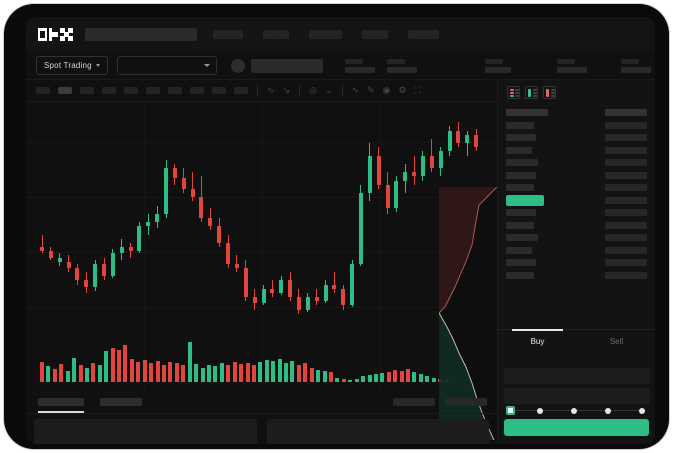  What do you see at coordinates (61, 405) in the screenshot?
I see `tab-open-orders` at bounding box center [61, 405].